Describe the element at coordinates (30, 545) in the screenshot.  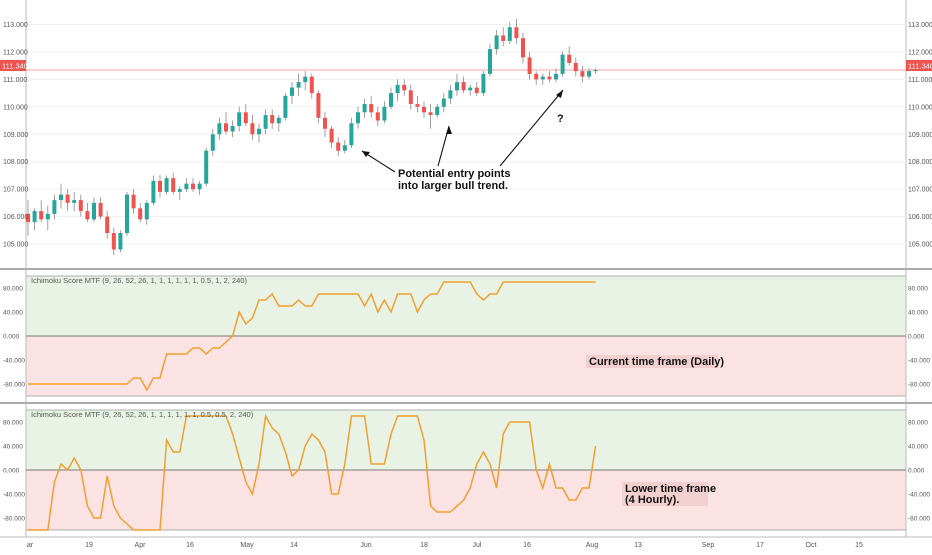
I see `time-tick-label: ar` at that location.